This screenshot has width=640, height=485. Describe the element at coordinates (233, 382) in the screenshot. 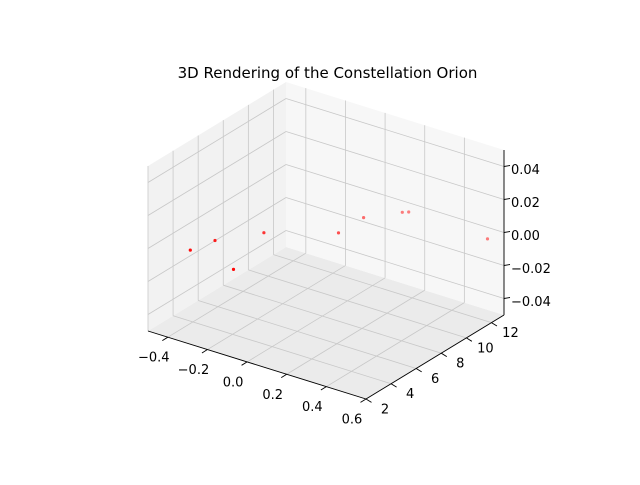

I see `x-tick-label: 0.0` at that location.